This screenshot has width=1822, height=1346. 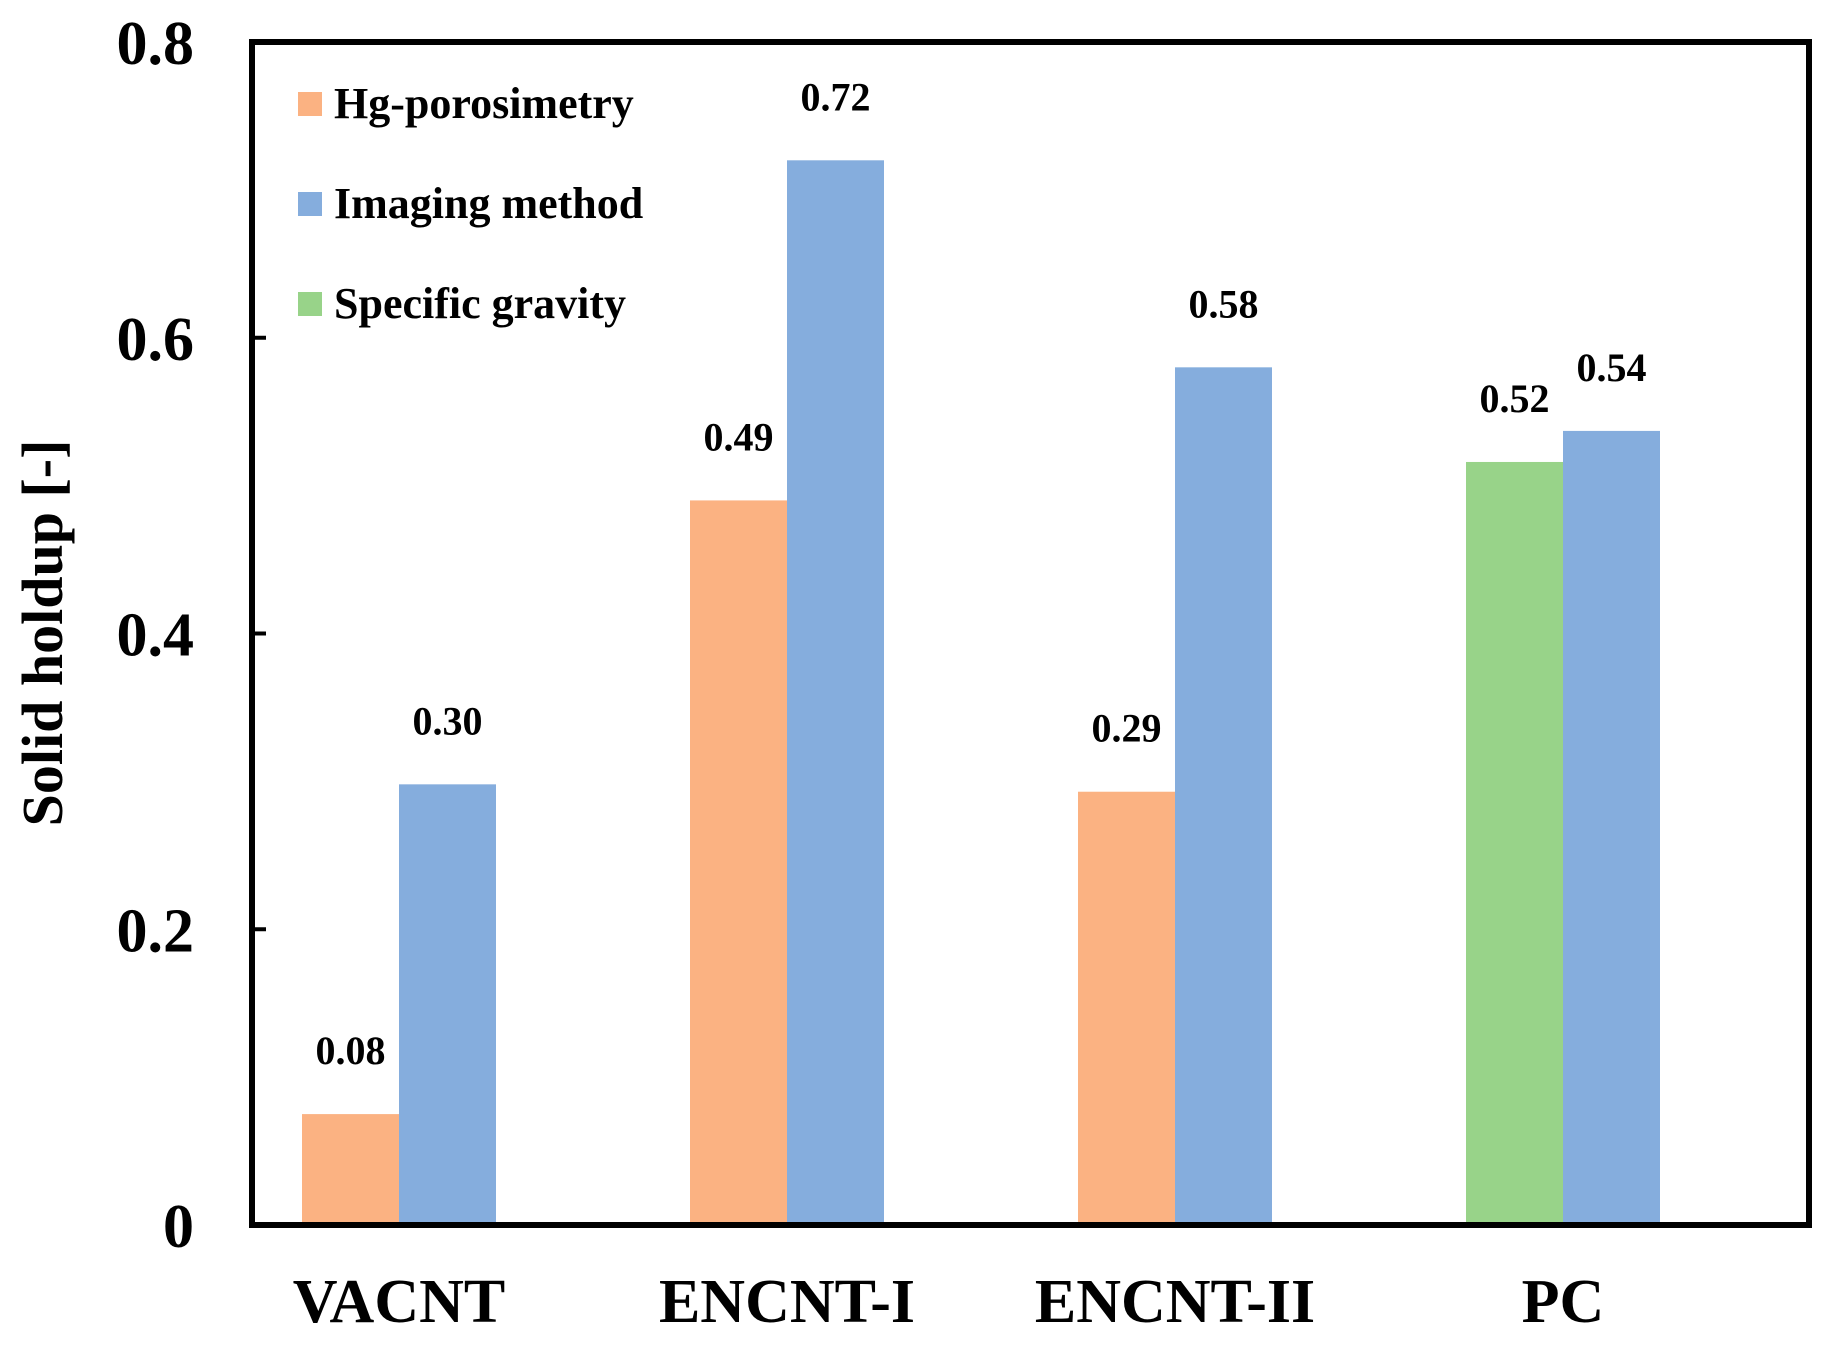 I want to click on legend-label-imaging-method: Imaging method, so click(x=488, y=203).